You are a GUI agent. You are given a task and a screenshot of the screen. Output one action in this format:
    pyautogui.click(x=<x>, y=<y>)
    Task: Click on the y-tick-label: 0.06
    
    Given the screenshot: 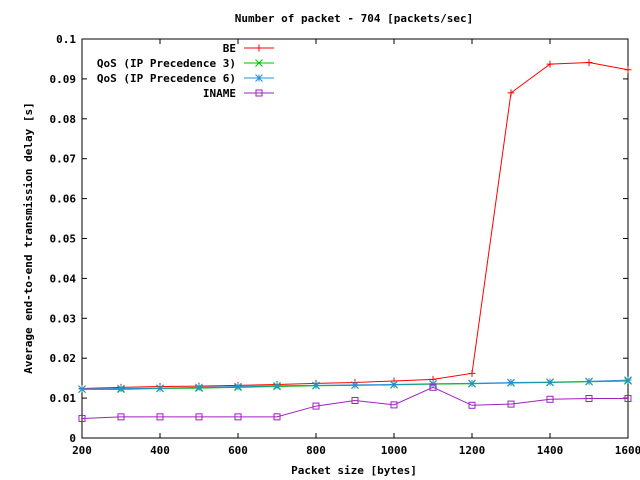 What is the action you would take?
    pyautogui.click(x=63, y=199)
    